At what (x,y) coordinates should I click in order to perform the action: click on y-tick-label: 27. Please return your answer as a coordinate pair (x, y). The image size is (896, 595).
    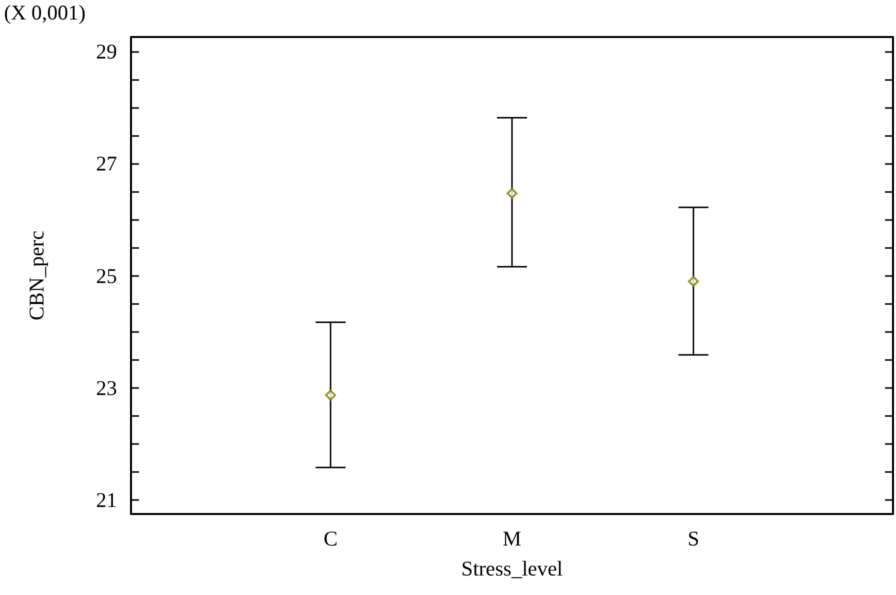
    Looking at the image, I should click on (106, 164).